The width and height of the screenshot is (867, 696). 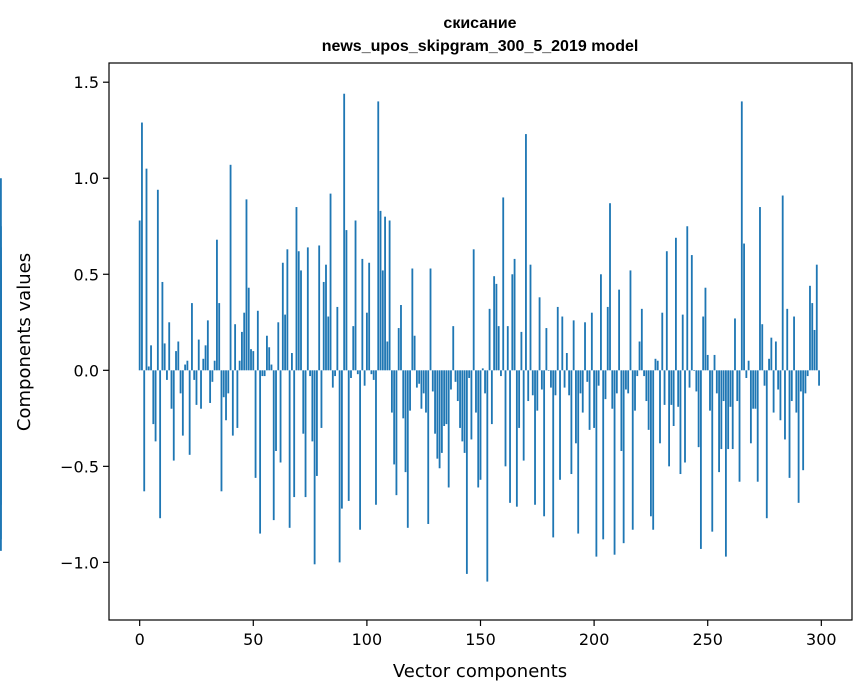 What do you see at coordinates (707, 639) in the screenshot?
I see `x-tick-label: 250` at bounding box center [707, 639].